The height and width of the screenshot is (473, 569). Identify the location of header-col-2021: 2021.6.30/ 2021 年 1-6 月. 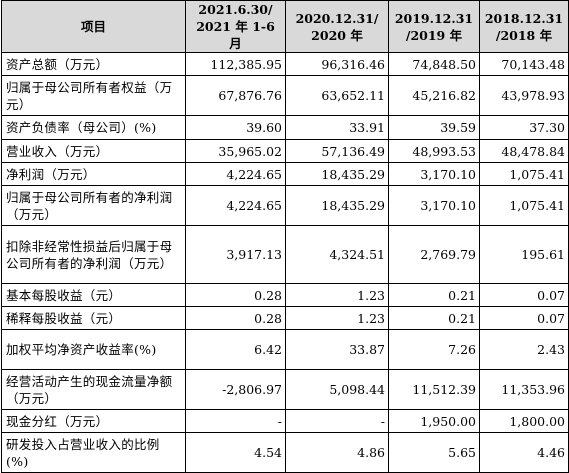
(235, 26).